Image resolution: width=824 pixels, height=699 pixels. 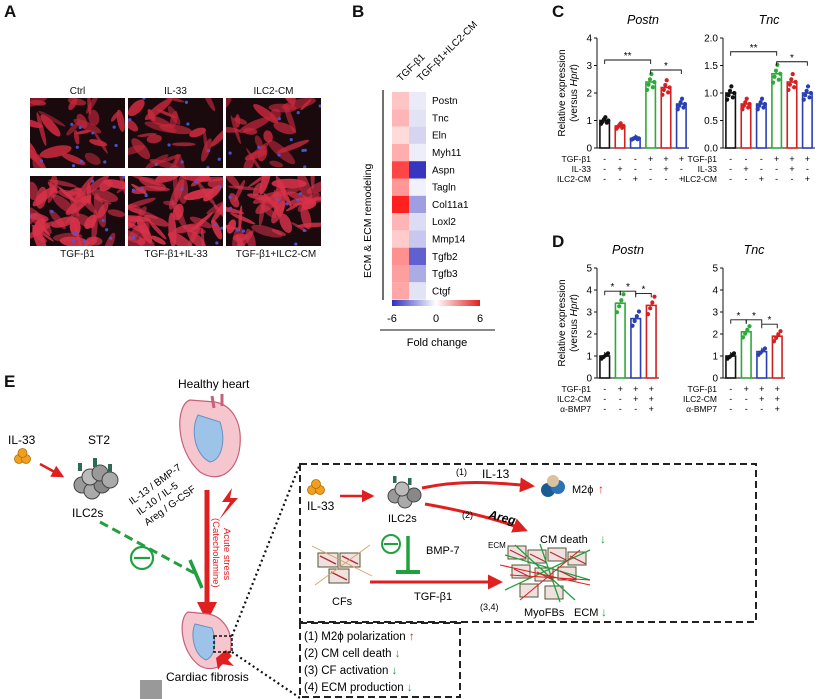 I want to click on catecholamine-label: (Catecholamine), so click(x=215, y=553).